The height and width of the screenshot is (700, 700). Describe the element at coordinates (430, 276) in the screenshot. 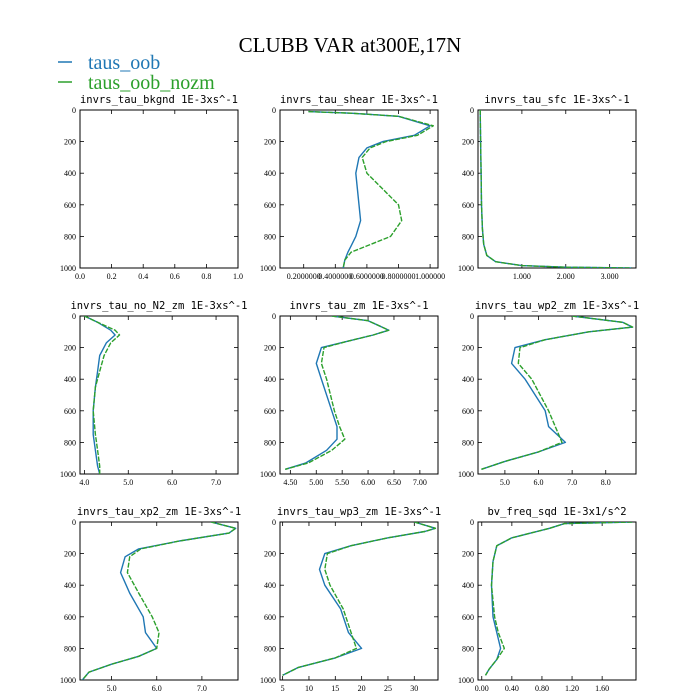

I see `x-tick-label: 1.000000` at that location.